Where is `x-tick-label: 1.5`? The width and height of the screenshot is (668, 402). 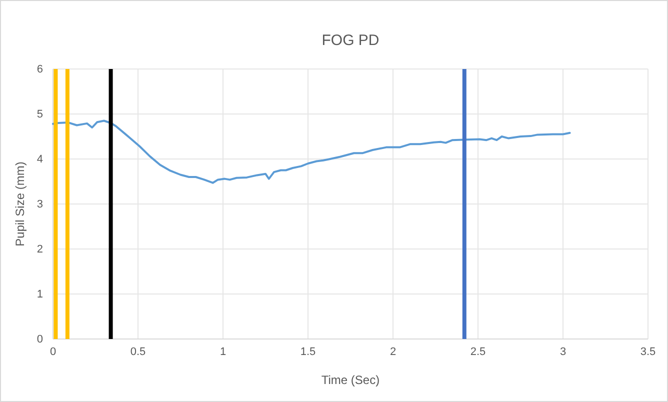
x-tick-label: 1.5 is located at coordinates (308, 352).